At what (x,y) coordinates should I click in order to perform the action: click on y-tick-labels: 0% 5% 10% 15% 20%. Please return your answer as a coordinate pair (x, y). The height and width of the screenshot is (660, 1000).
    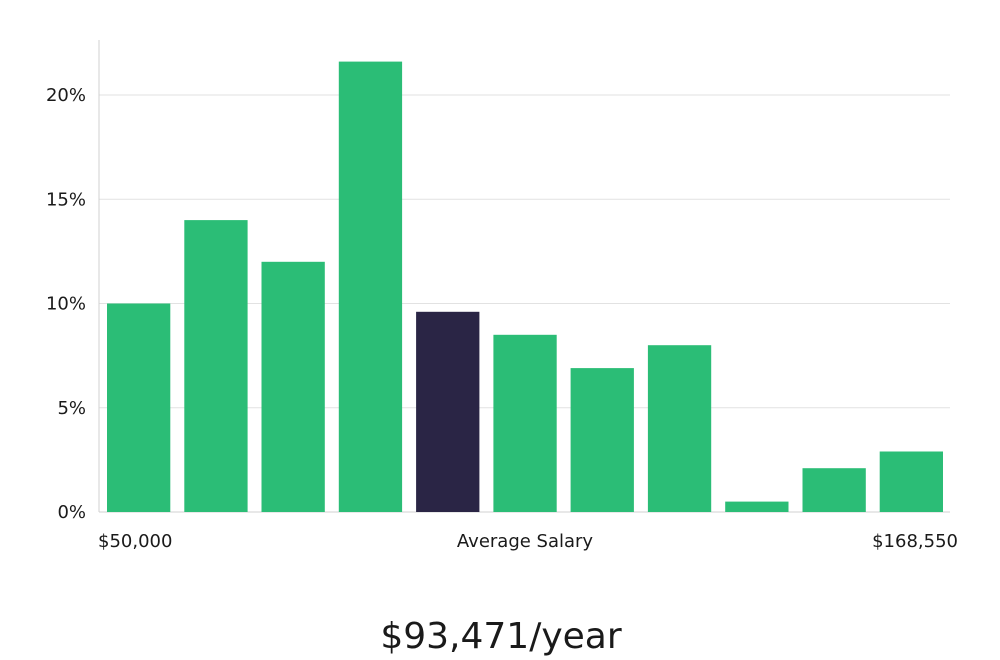
    Looking at the image, I should click on (66, 304).